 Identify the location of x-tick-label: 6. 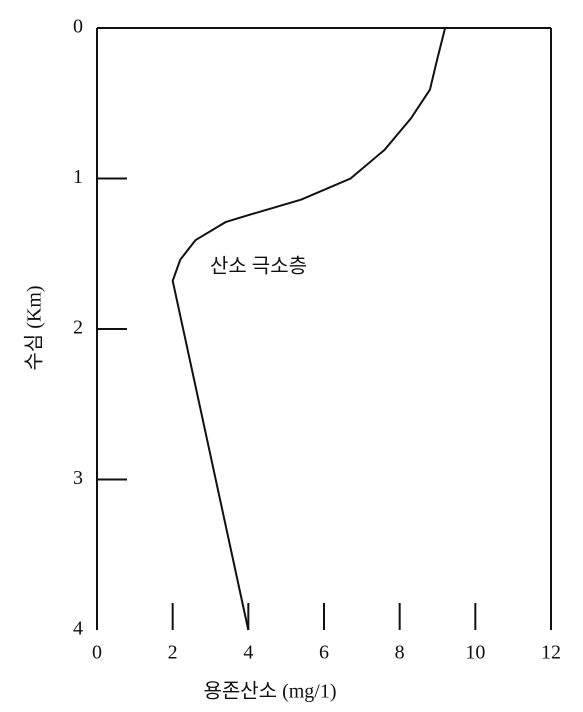
(324, 653).